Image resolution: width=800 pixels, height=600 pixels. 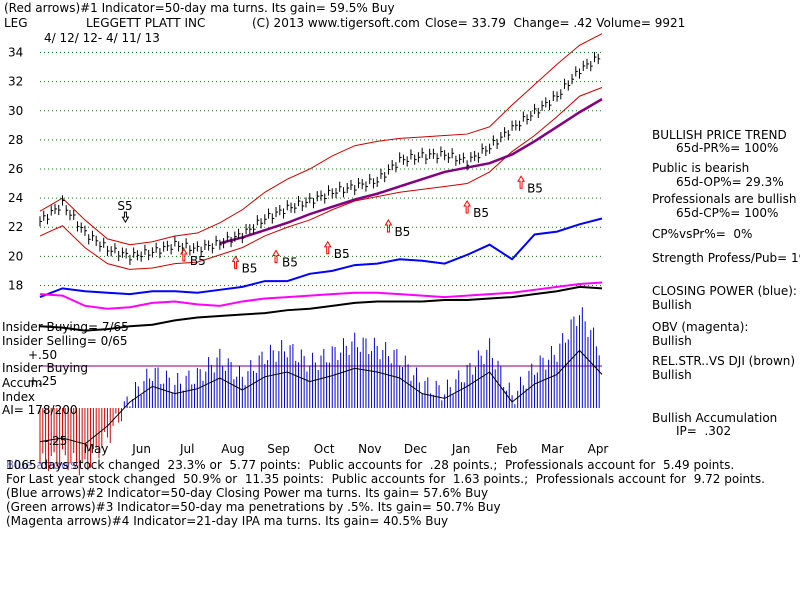 What do you see at coordinates (730, 182) in the screenshot?
I see `public-op: 65d-OP%= 29.3%` at bounding box center [730, 182].